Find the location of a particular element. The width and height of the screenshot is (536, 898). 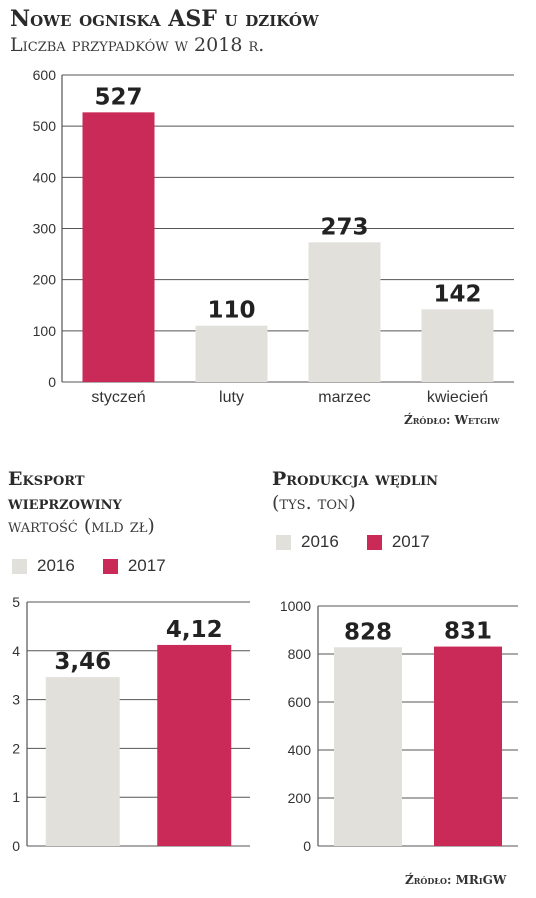

legend-item-2016-production: 2016 is located at coordinates (307, 542).